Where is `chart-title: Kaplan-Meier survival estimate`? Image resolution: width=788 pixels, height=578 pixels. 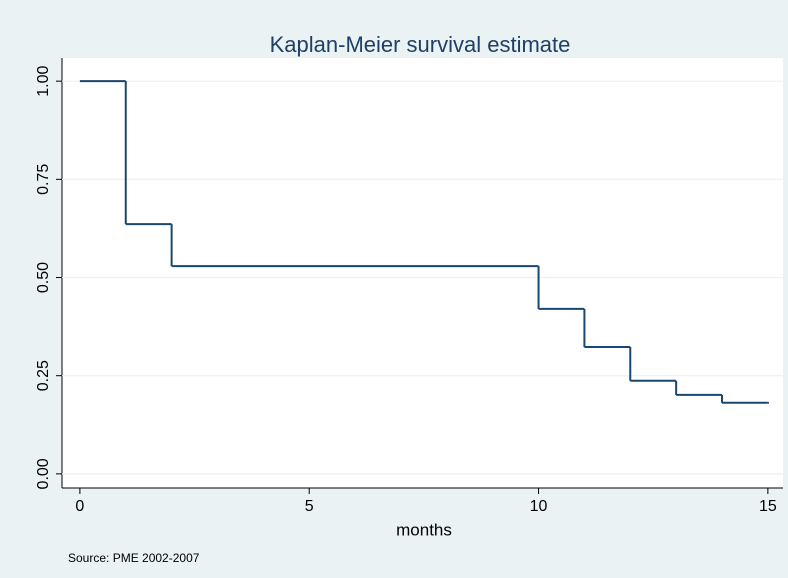 chart-title: Kaplan-Meier survival estimate is located at coordinates (420, 44).